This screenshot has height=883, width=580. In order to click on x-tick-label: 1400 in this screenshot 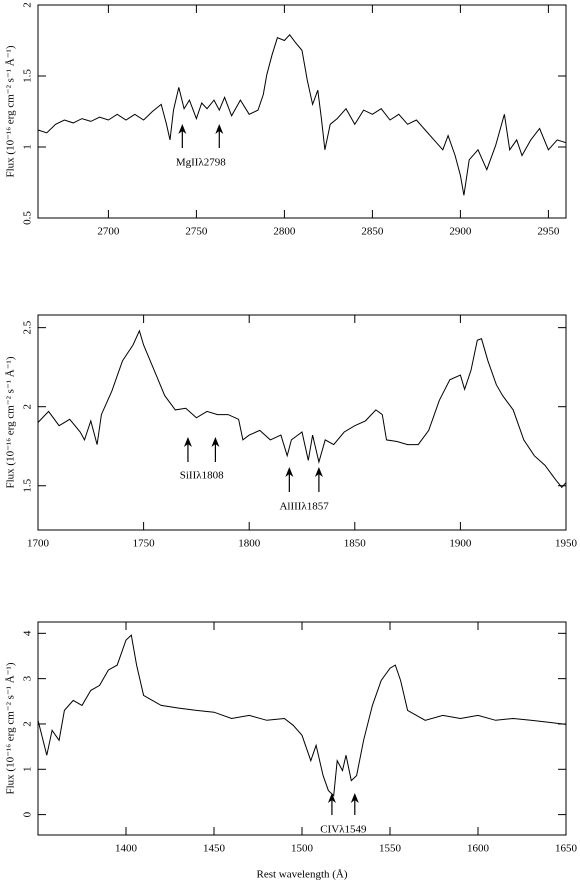, I will do `click(126, 849)`.